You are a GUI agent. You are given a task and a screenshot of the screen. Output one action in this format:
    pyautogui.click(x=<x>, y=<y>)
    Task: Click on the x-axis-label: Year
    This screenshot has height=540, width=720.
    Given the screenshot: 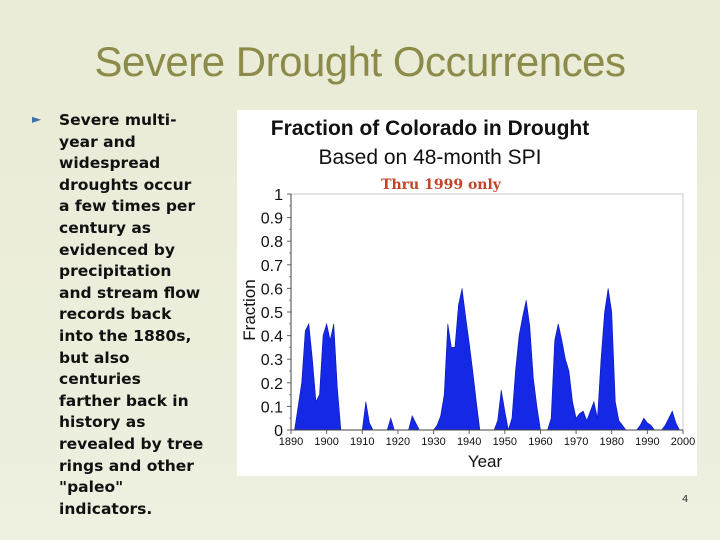 What is the action you would take?
    pyautogui.click(x=485, y=461)
    